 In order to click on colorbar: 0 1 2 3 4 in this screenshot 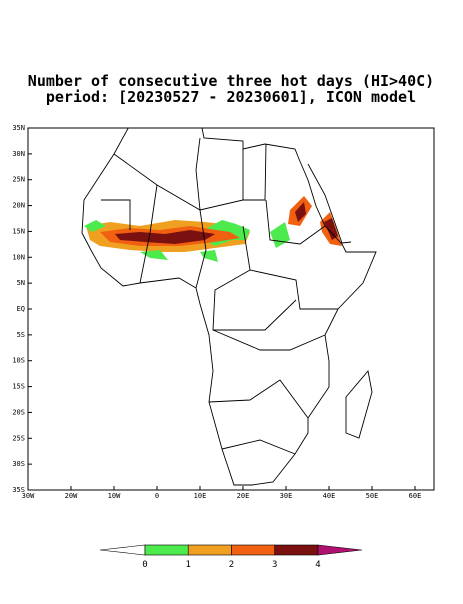, I will do `click(231, 557)`.